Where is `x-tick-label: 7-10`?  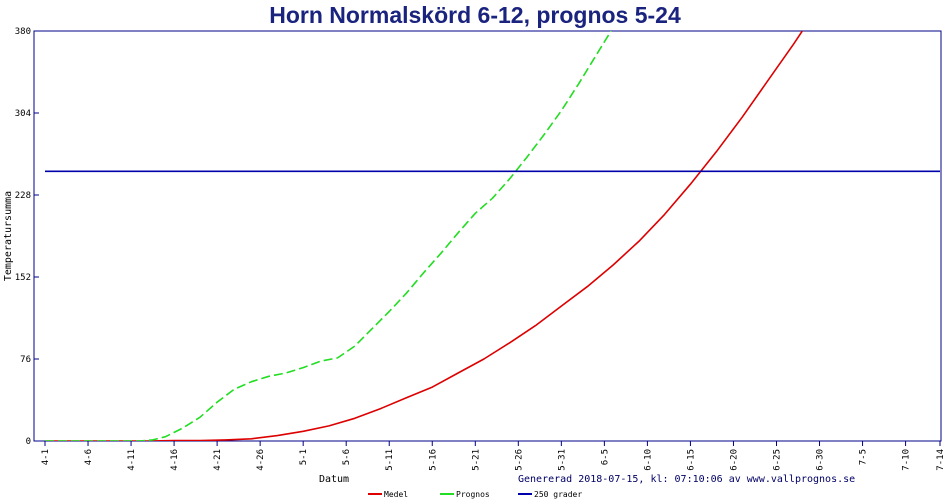
x-tick-label: 7-10 is located at coordinates (907, 460).